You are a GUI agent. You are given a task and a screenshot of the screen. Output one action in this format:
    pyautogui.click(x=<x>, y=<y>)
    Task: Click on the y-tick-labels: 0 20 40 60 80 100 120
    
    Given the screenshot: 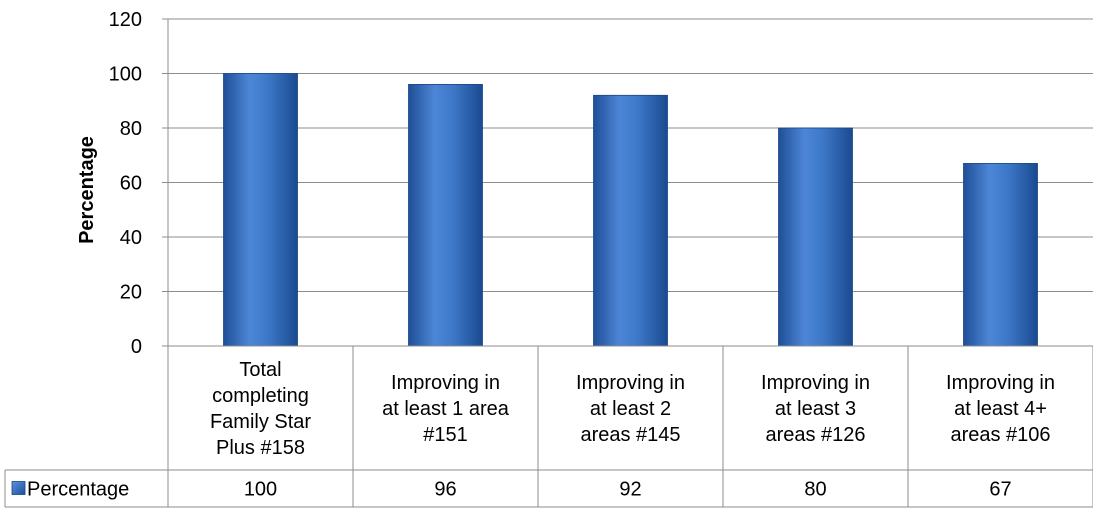 What is the action you would take?
    pyautogui.click(x=125, y=183)
    